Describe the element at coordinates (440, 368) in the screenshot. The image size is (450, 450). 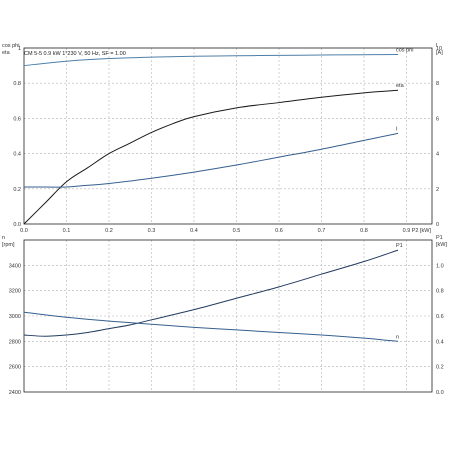
I see `bottom-right-tick-label: 0.2` at that location.